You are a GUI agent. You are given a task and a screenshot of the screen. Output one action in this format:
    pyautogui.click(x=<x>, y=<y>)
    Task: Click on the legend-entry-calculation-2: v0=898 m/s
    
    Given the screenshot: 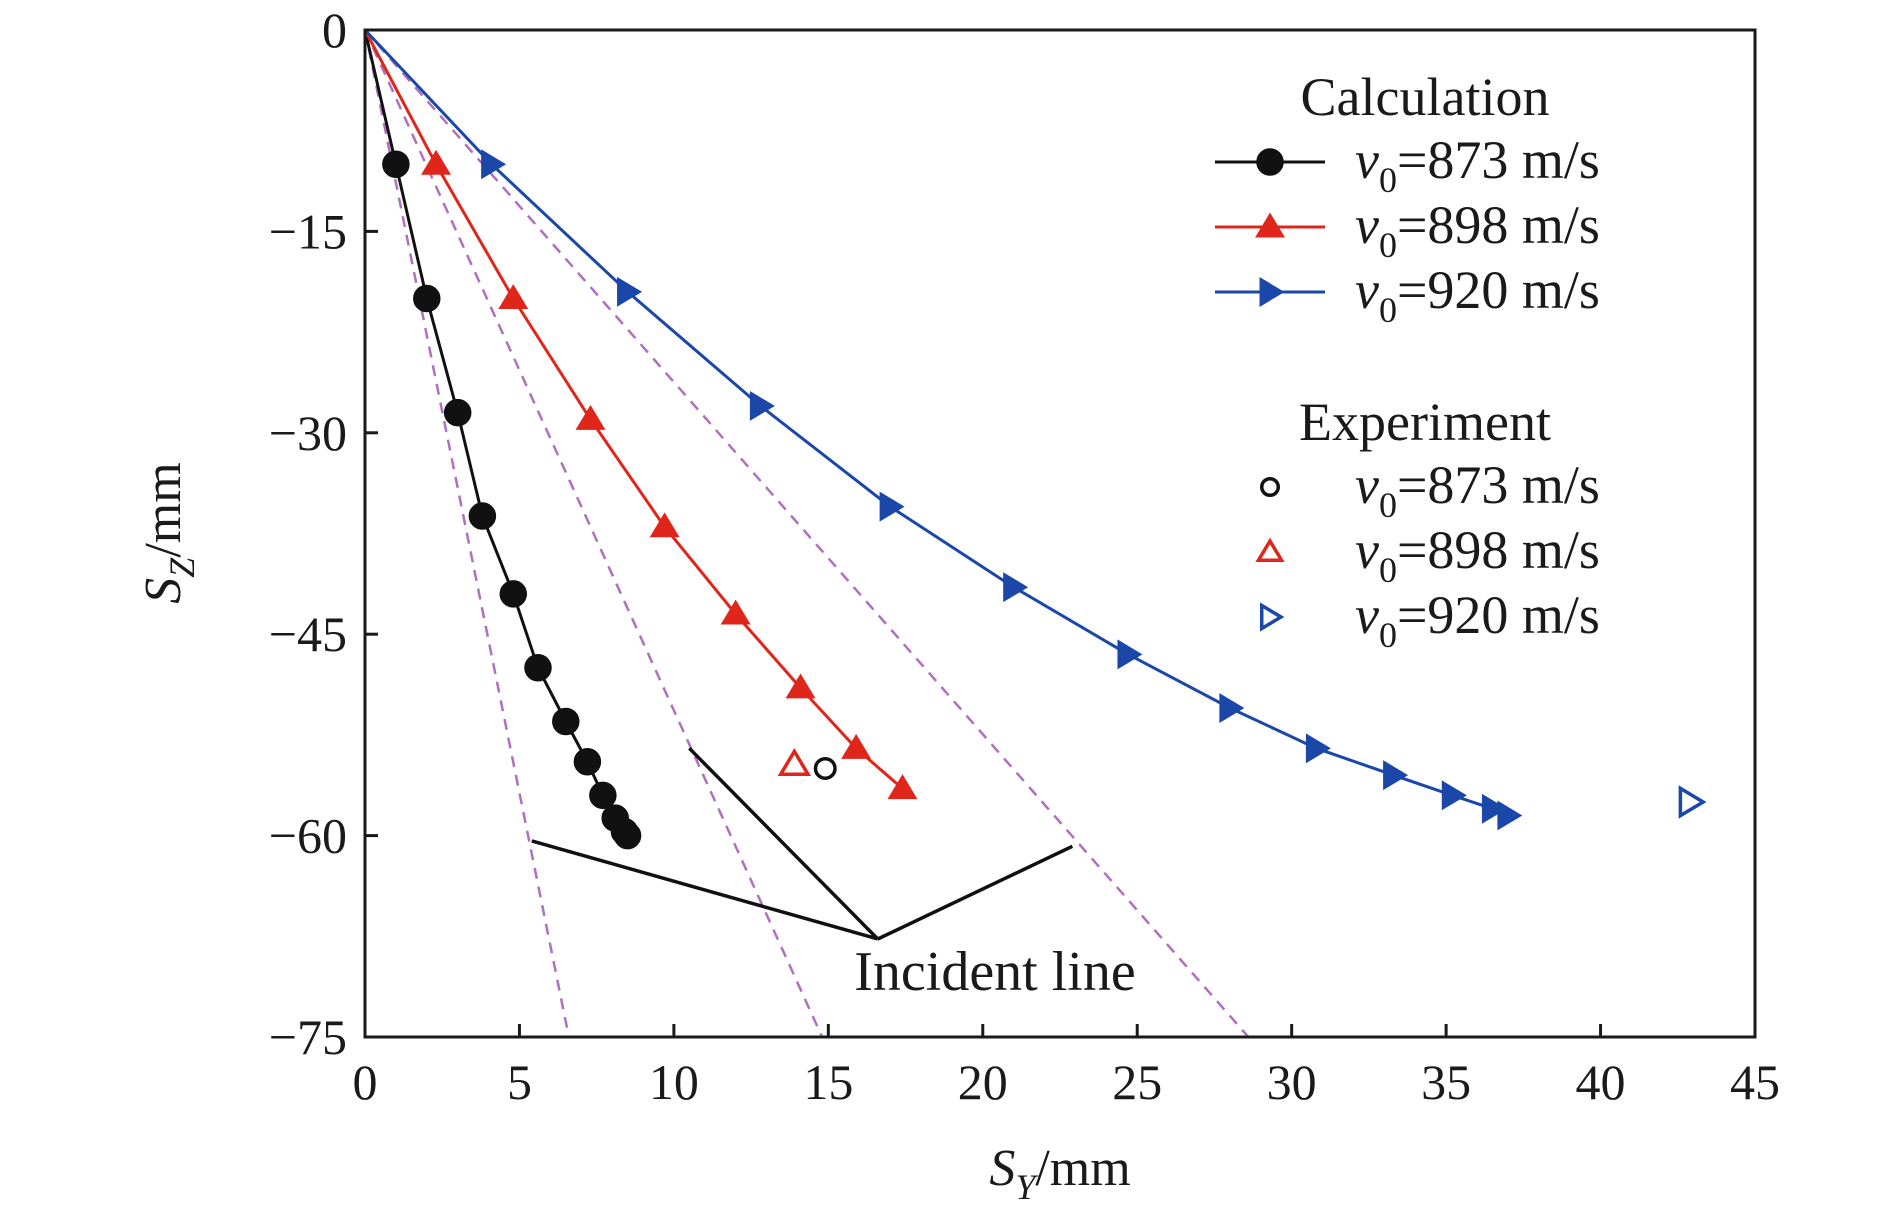 What is the action you would take?
    pyautogui.click(x=1407, y=230)
    